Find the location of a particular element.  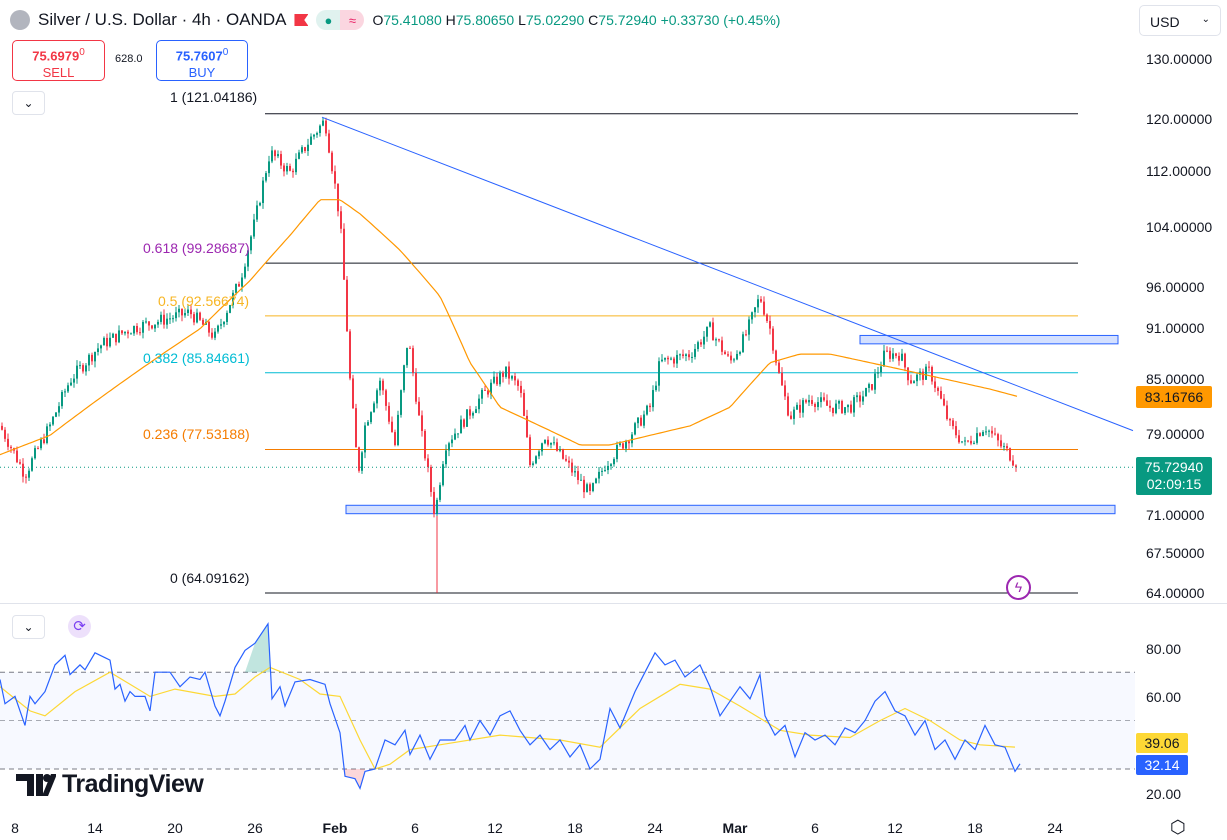

last-price-tag: 75.72940 02:09:15 is located at coordinates (1174, 476).